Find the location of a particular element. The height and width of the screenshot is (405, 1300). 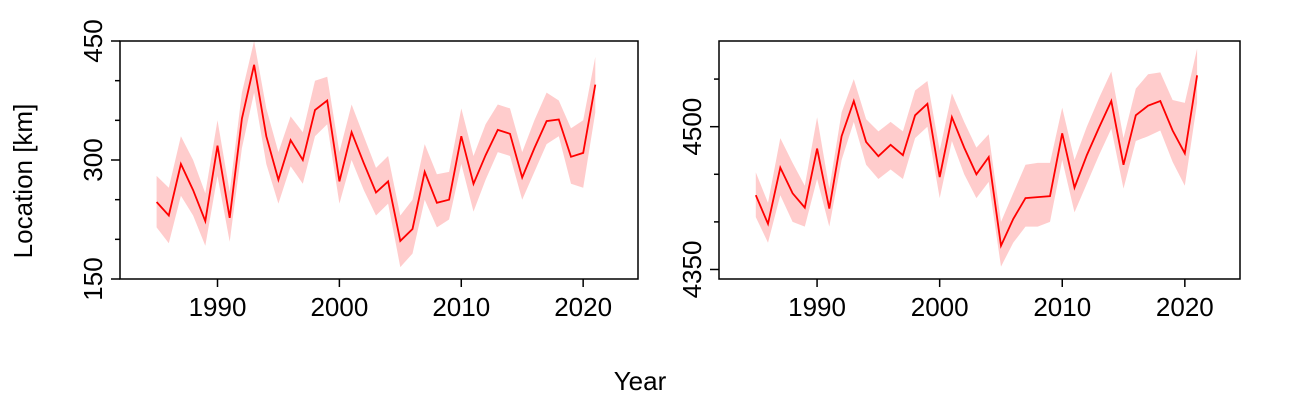

y-tick-label: 450 is located at coordinates (93, 40).